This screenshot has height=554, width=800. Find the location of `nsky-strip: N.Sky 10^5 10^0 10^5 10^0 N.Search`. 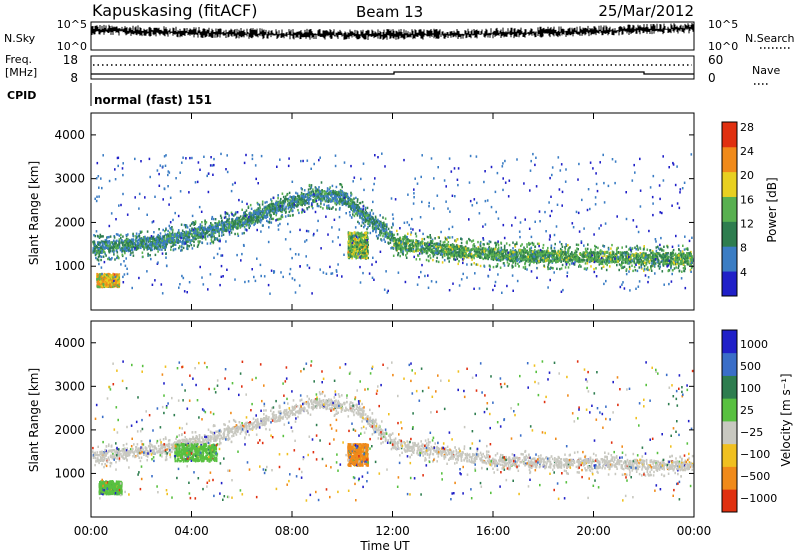

nsky-strip: N.Sky 10^5 10^0 10^5 10^0 N.Search is located at coordinates (399, 35).